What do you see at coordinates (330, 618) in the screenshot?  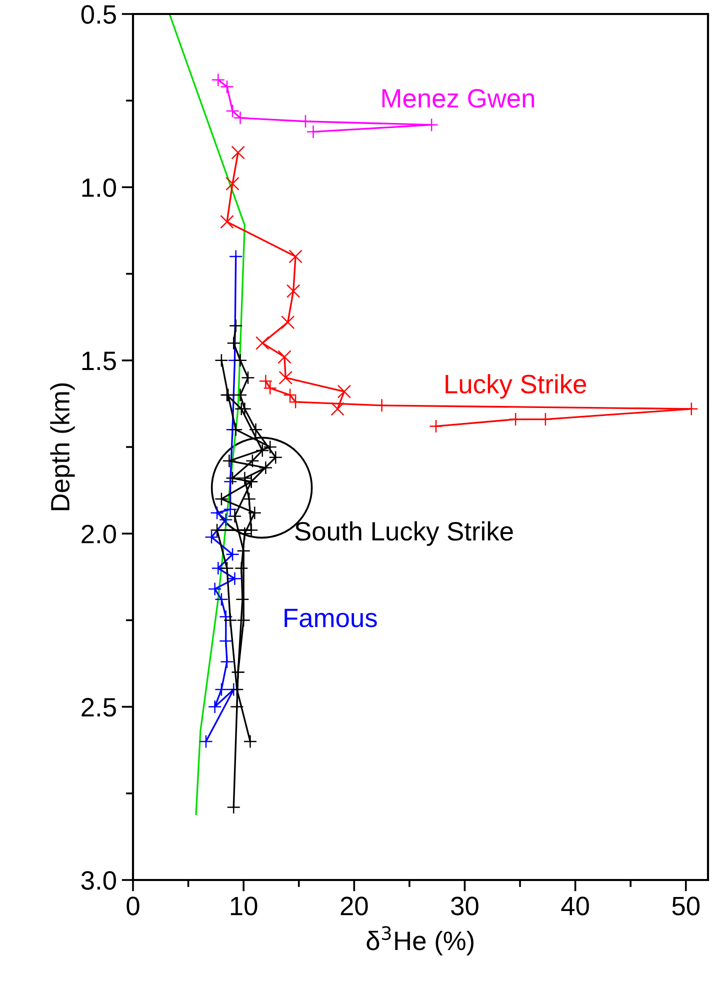 I see `series-label: Famous` at bounding box center [330, 618].